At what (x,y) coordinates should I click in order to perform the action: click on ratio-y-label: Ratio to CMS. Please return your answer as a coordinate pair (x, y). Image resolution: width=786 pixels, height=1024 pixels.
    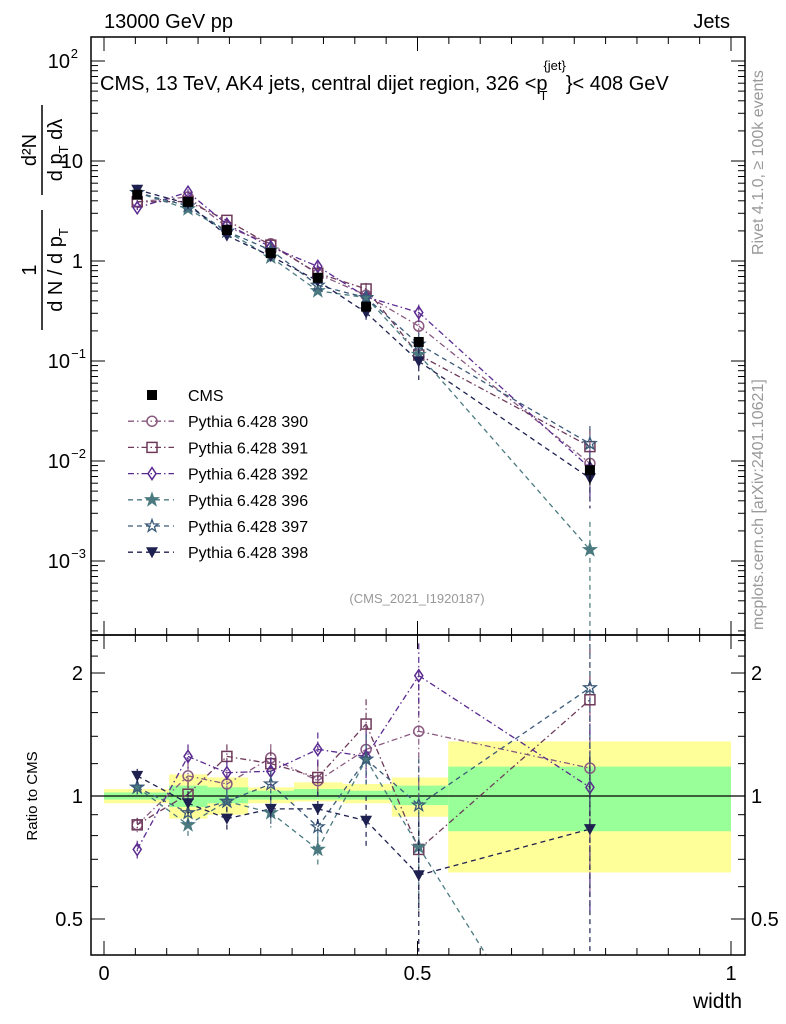
    Looking at the image, I should click on (32, 795).